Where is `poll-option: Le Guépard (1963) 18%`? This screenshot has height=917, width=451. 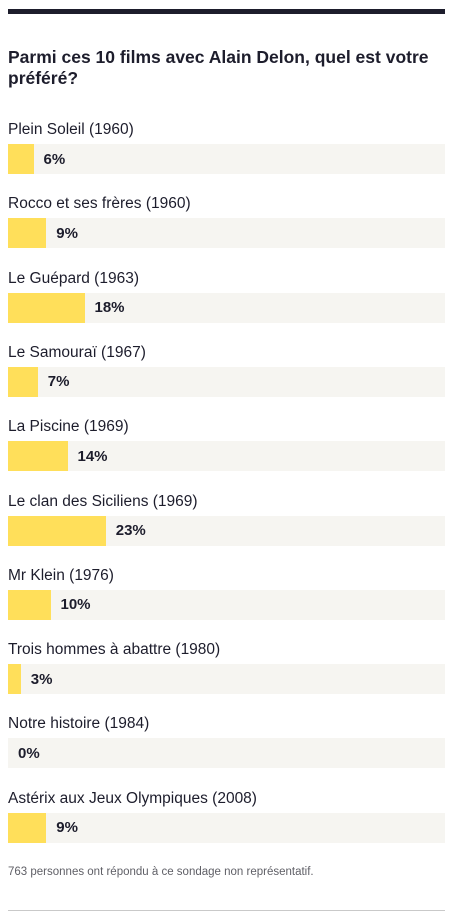 poll-option: Le Guépard (1963) 18% is located at coordinates (226, 301).